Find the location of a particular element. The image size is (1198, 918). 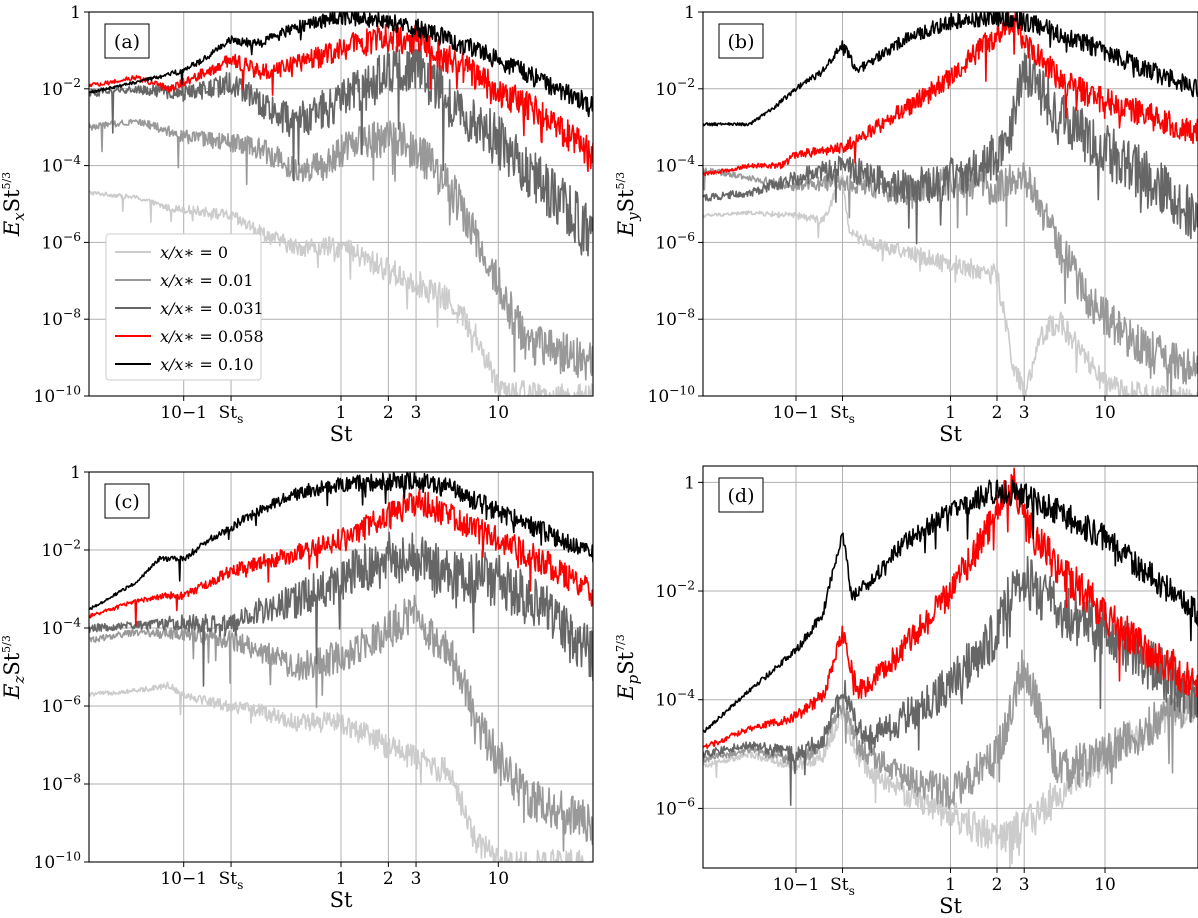

y-axis-label: EpSt7/3 is located at coordinates (628, 667).